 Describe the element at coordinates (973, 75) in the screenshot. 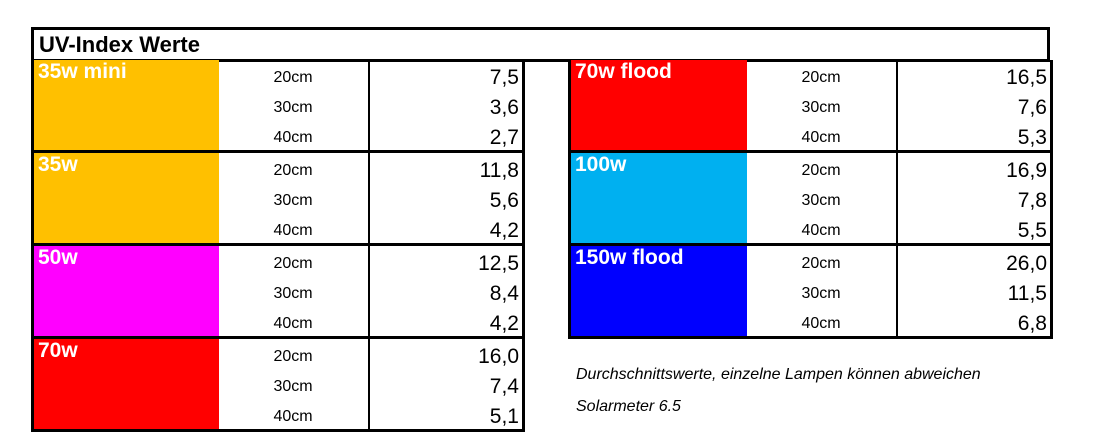

I see `uv-value-cell: 16,5` at that location.